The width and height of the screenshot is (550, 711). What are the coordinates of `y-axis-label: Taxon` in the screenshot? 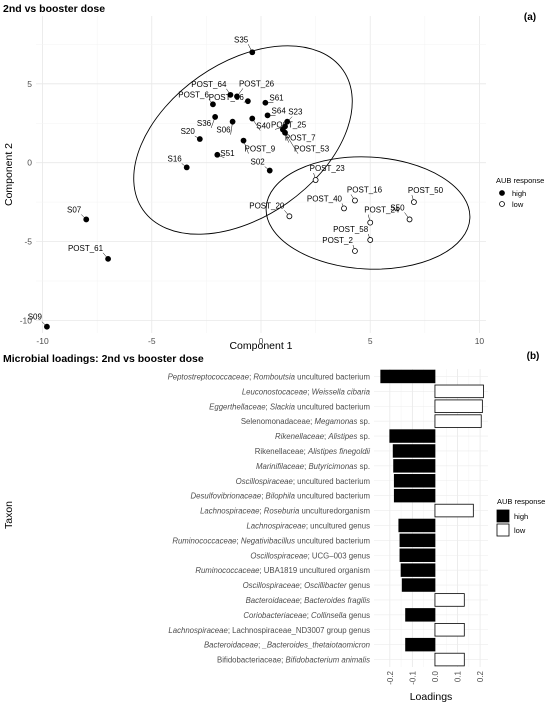 It's located at (9, 515).